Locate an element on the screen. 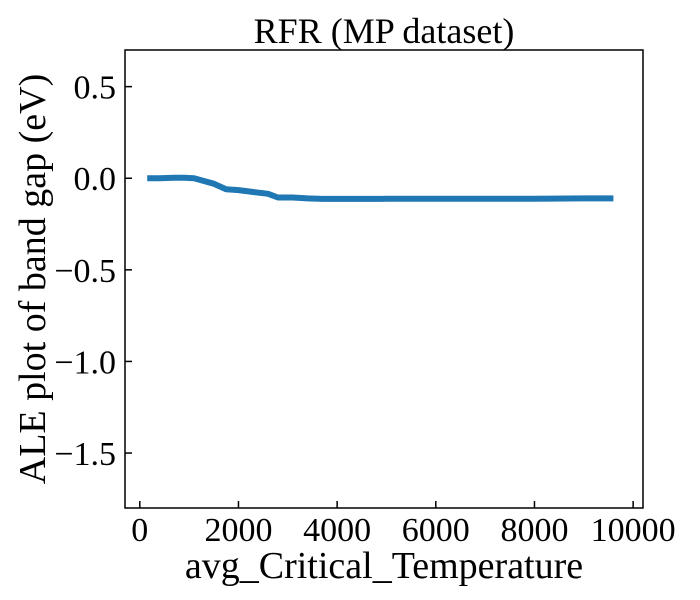 This screenshot has height=600, width=700. x-tick-label: 2000 is located at coordinates (238, 530).